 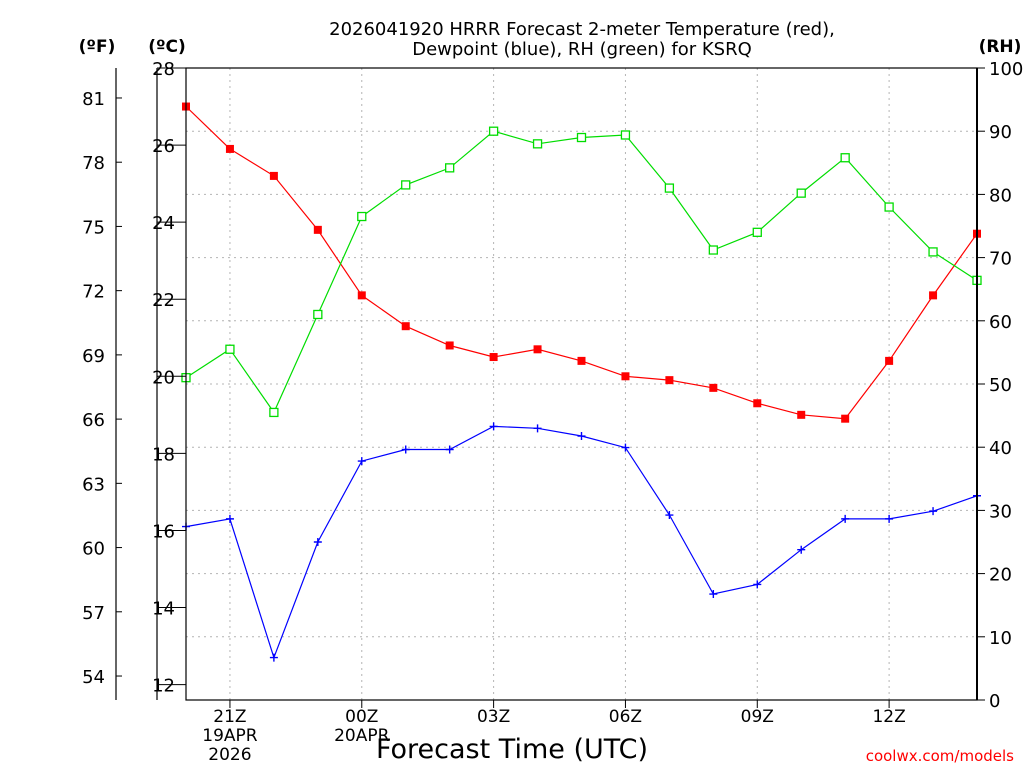 I want to click on celsius-tick-label: 12, so click(x=163, y=686).